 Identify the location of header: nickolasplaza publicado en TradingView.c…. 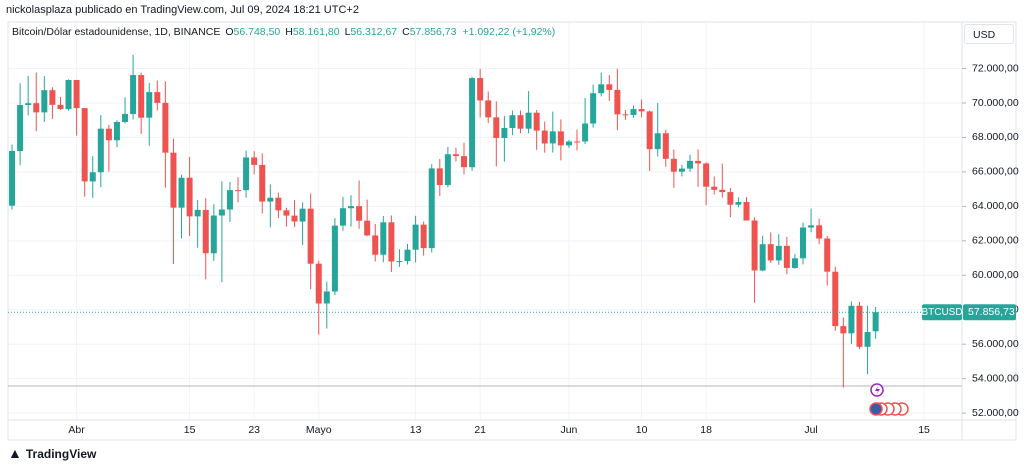
(182, 10).